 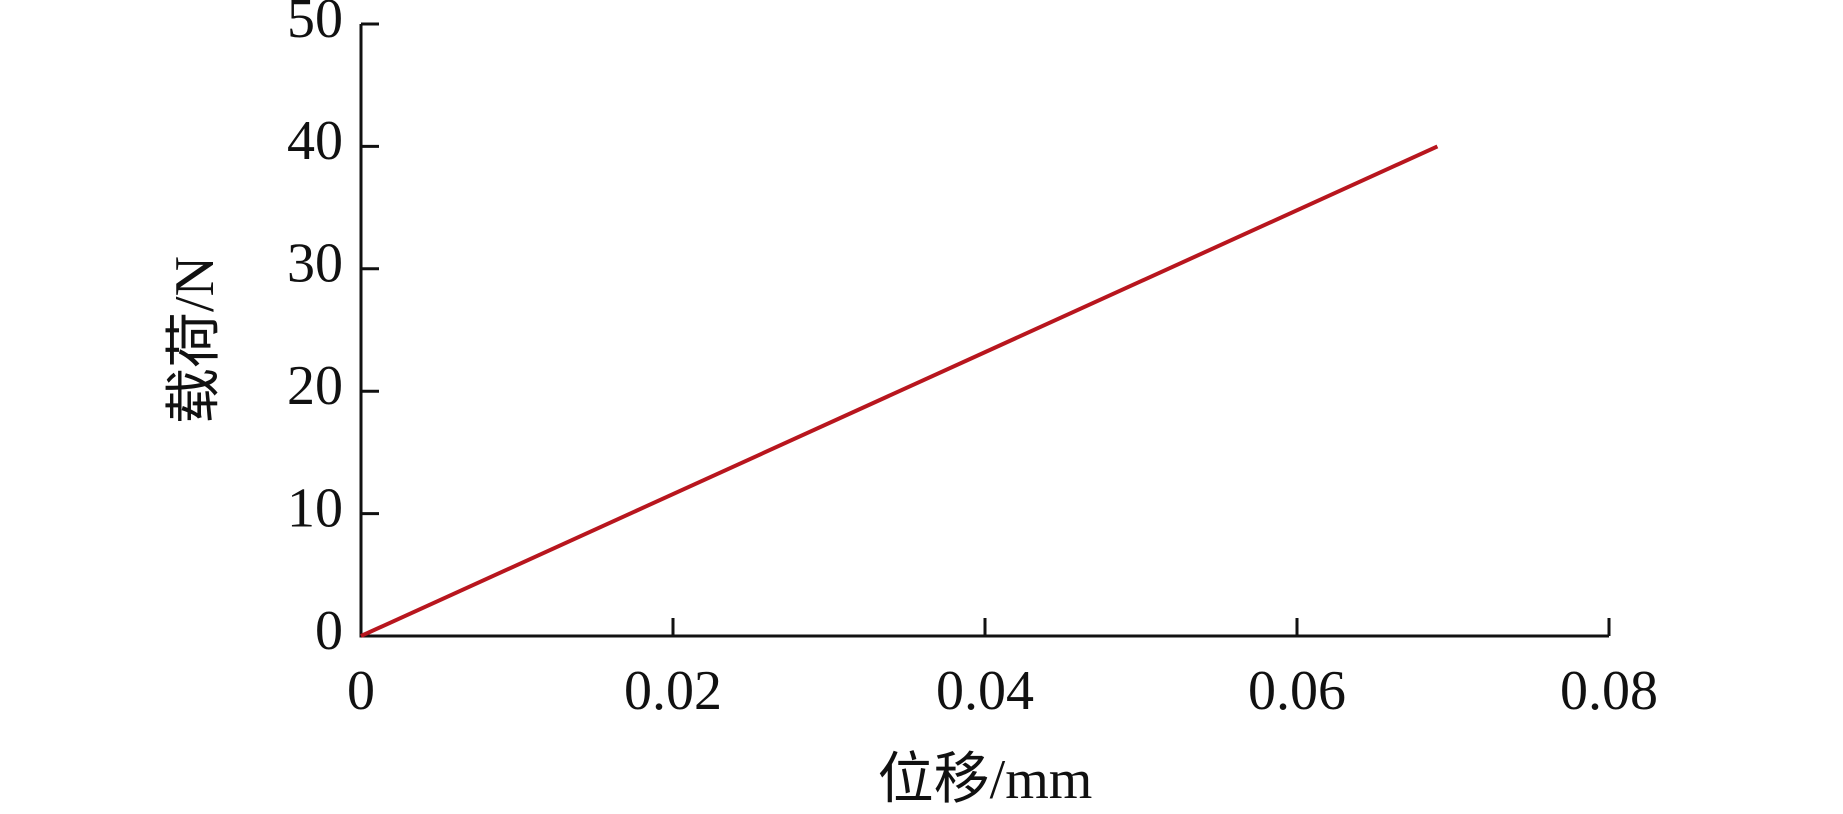 I want to click on y-tick-label: 50, so click(x=315, y=25).